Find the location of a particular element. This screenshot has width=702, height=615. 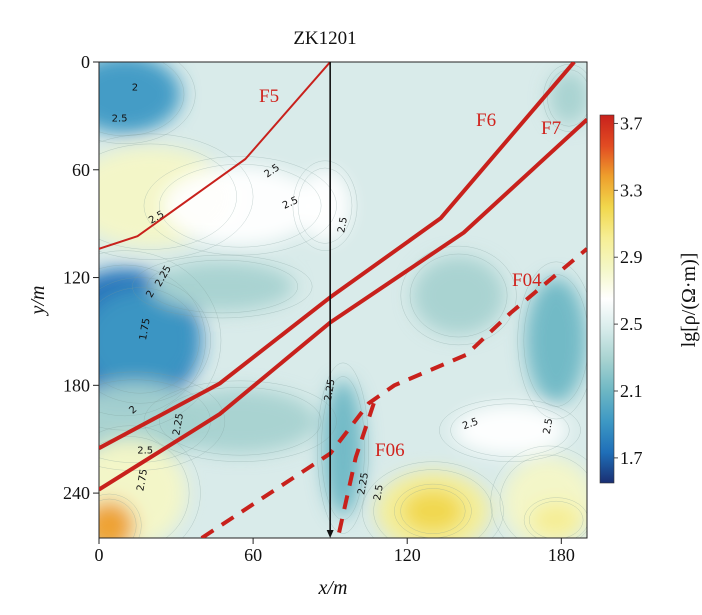

fault-label-F6: F6 is located at coordinates (486, 120).